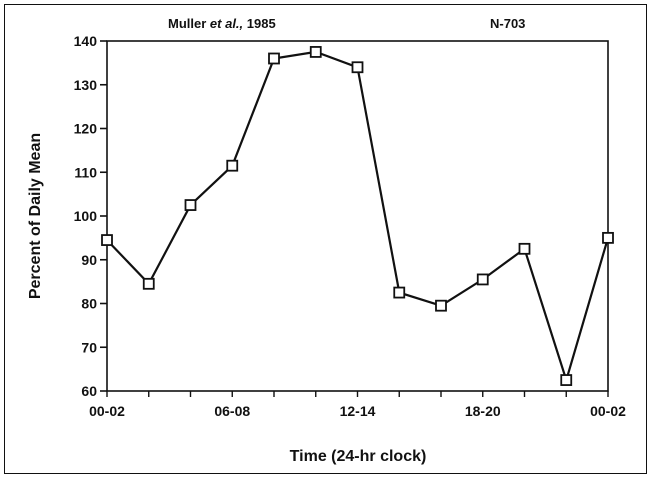 This screenshot has height=479, width=652. Describe the element at coordinates (89, 391) in the screenshot. I see `y-tick-label: 60` at that location.